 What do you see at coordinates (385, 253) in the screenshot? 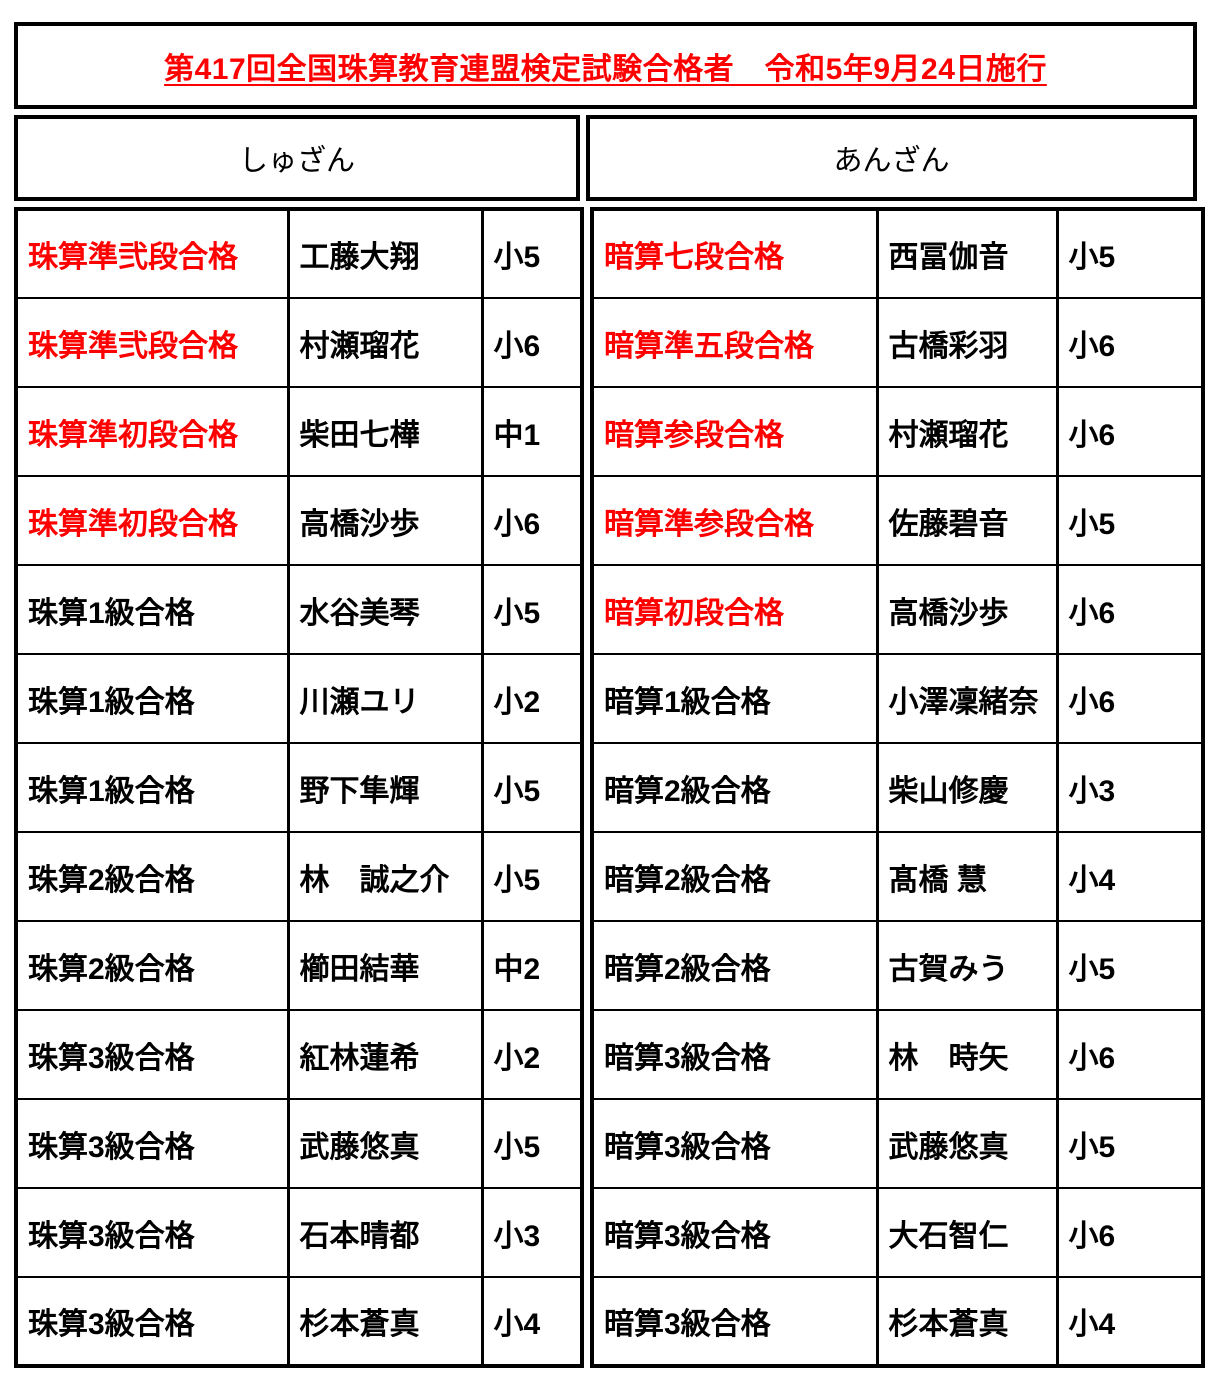
I see `name-cell: 工藤大翔` at bounding box center [385, 253].